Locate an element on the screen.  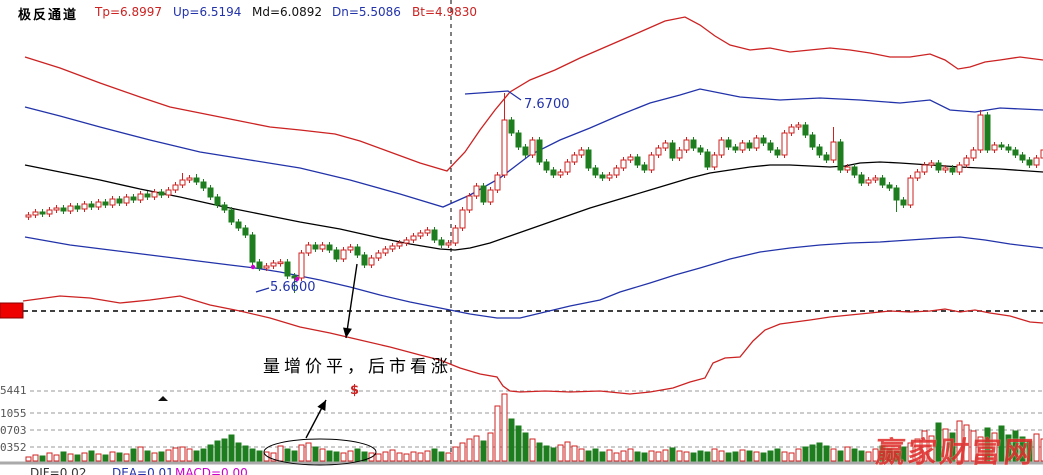
macd-value-label: DEA=0.01 is located at coordinates (143, 470).